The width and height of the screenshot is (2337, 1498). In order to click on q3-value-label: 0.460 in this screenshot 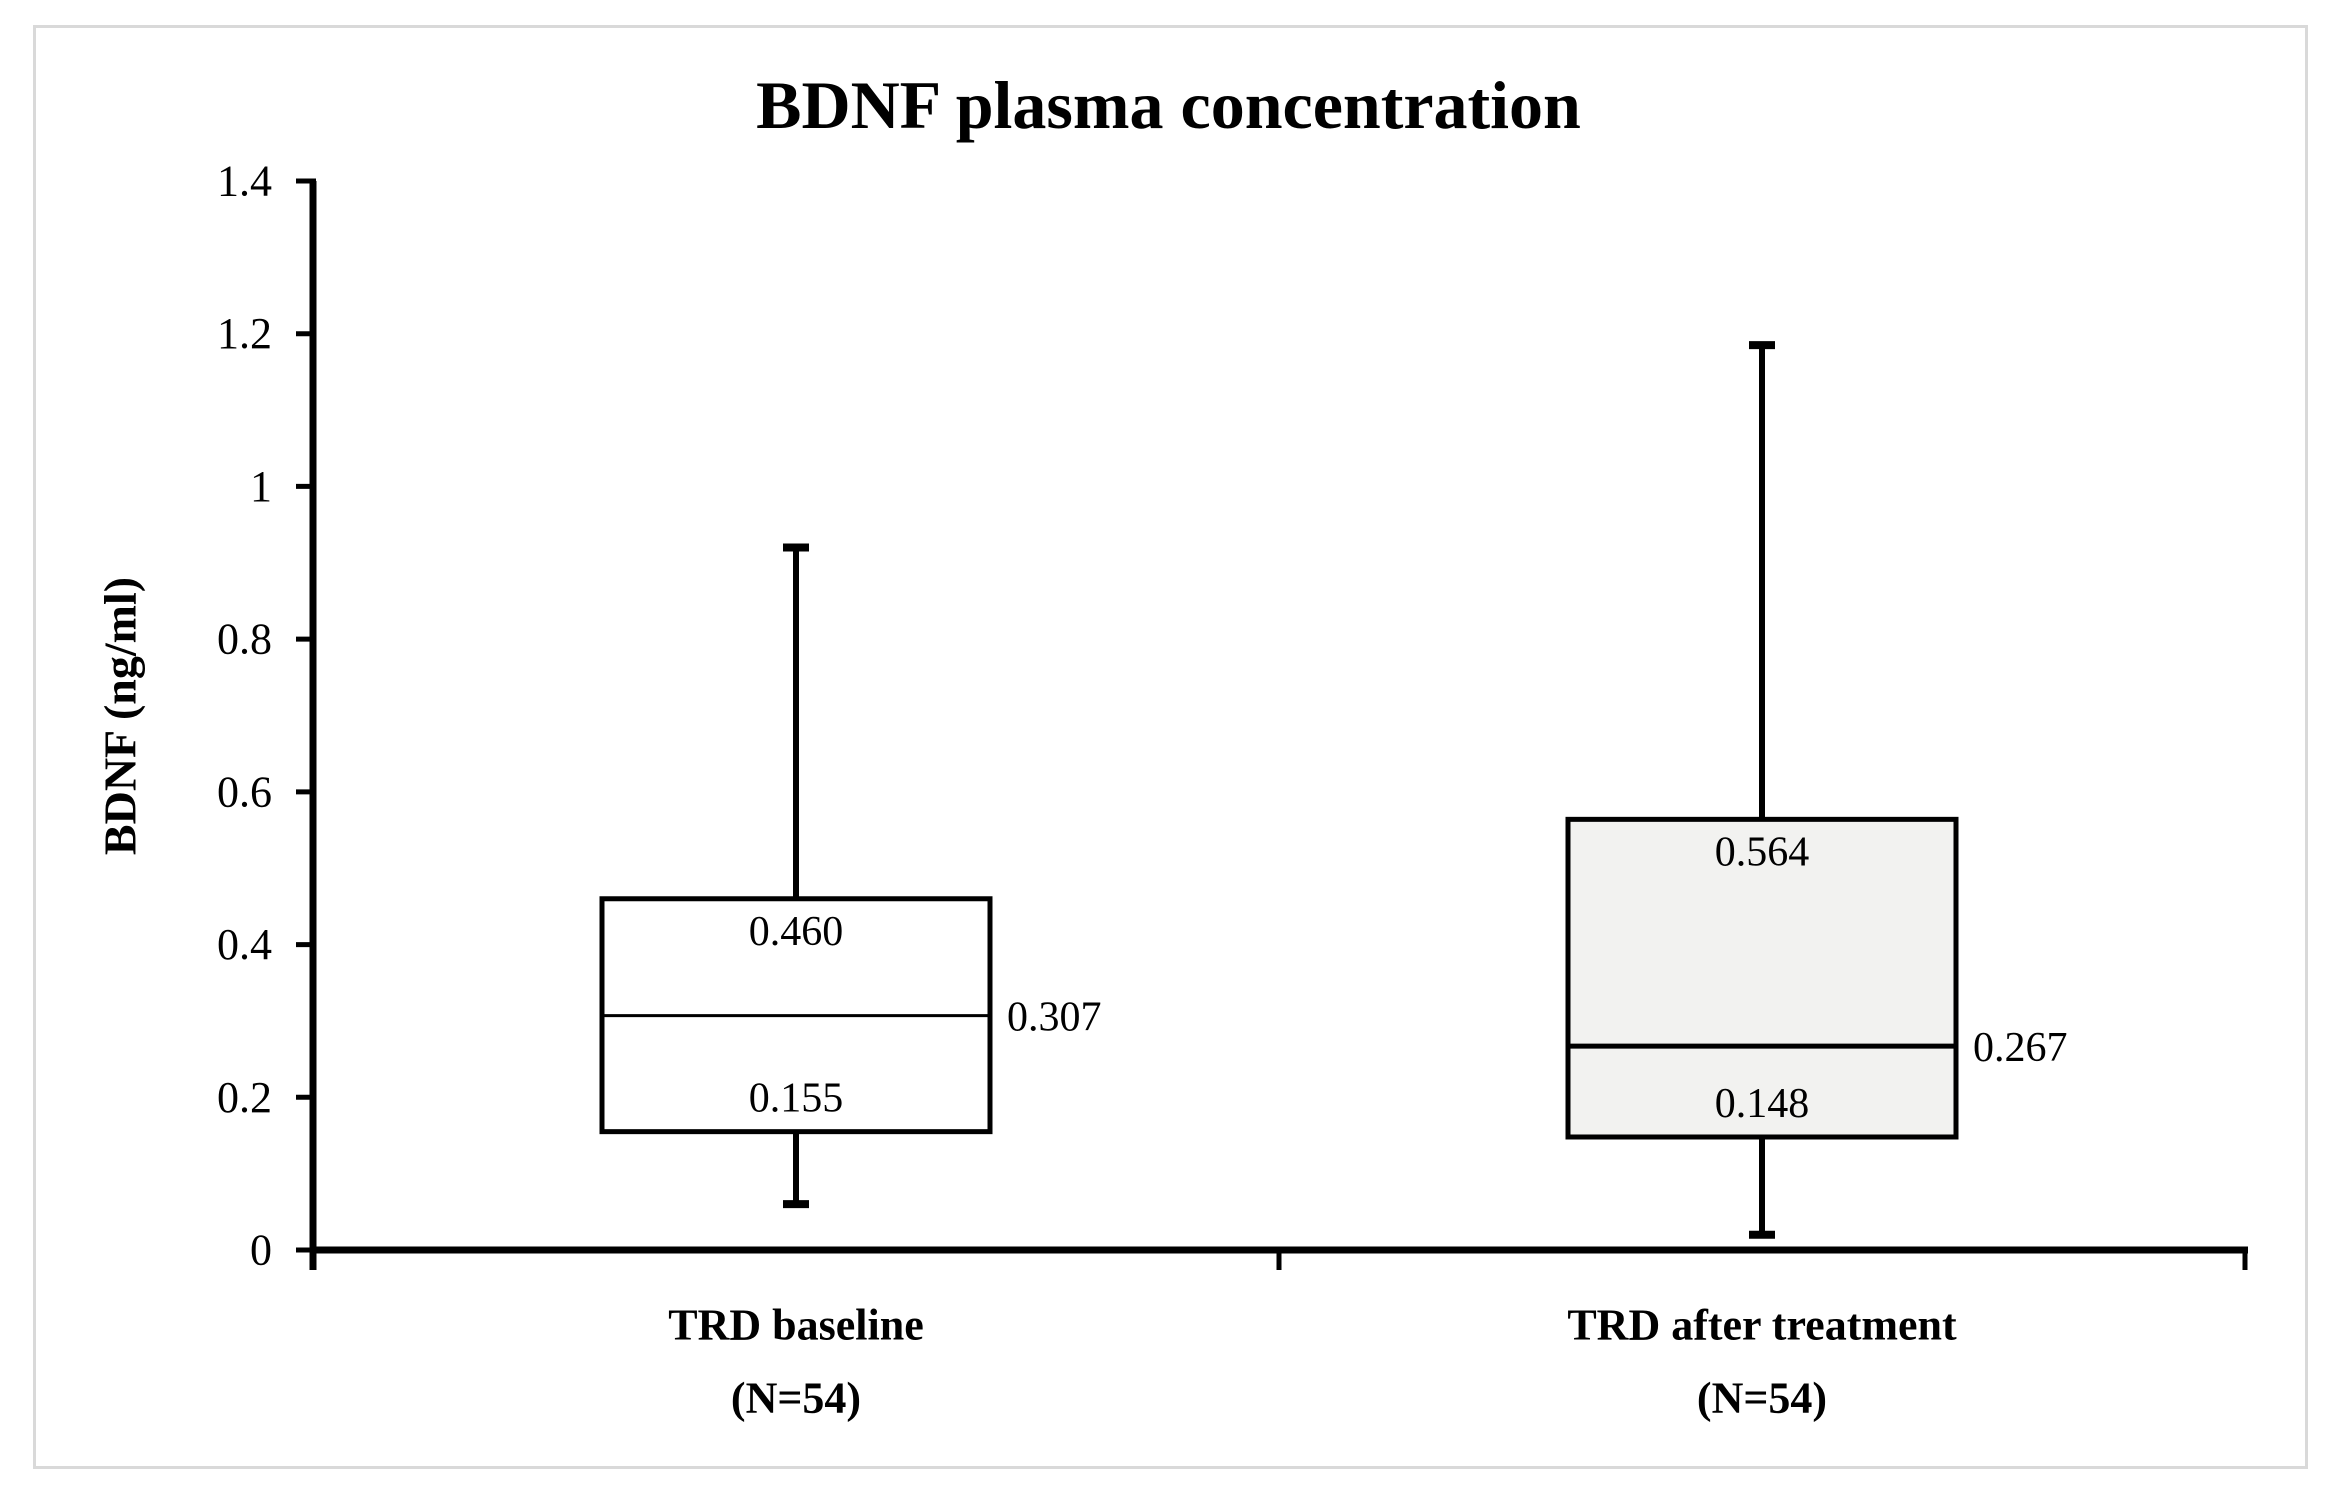, I will do `click(796, 932)`.